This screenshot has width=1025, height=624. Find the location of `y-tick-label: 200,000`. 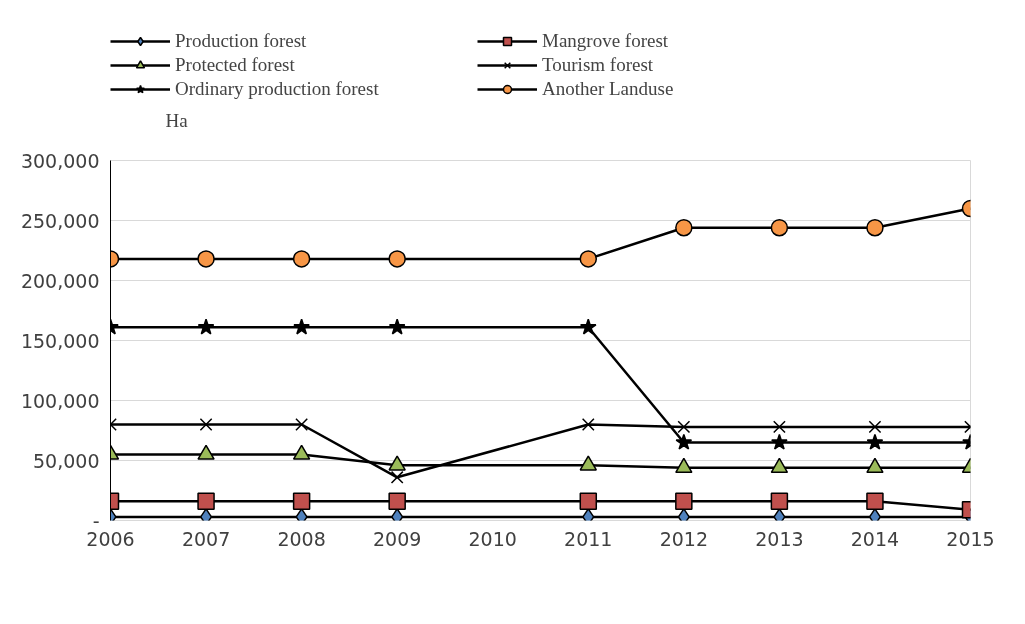

y-tick-label: 200,000 is located at coordinates (60, 280).